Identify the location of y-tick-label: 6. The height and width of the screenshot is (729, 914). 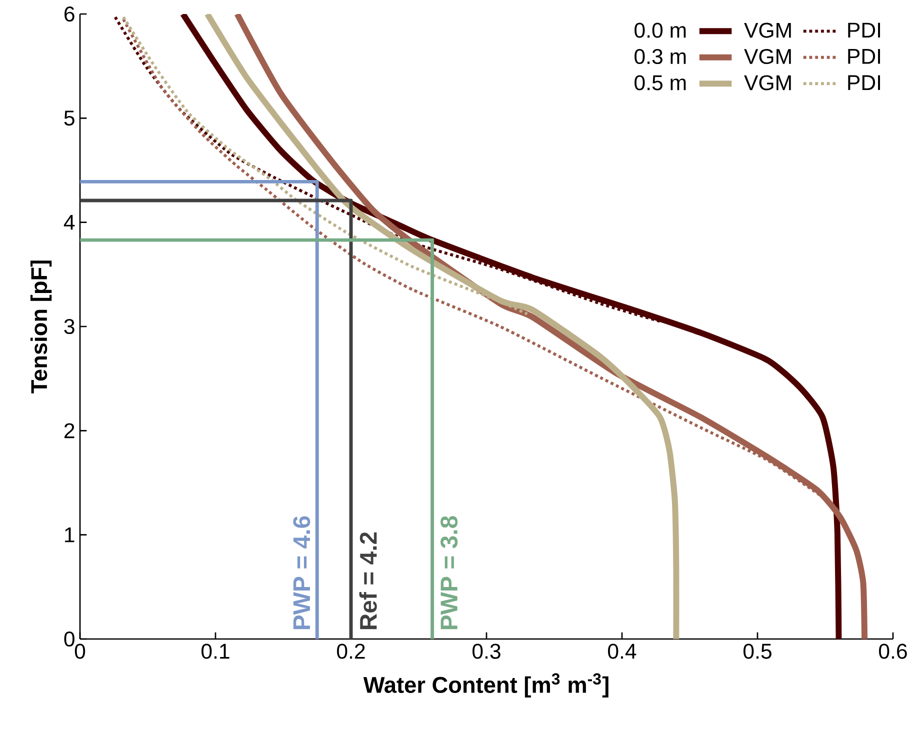
(69, 14).